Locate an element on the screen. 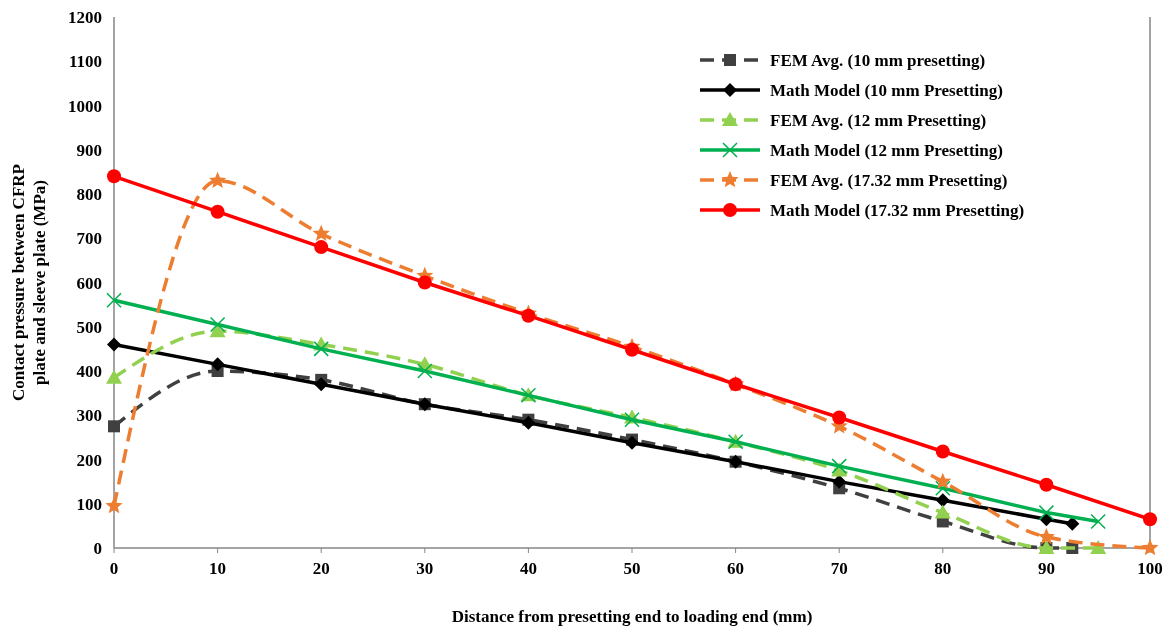 The height and width of the screenshot is (633, 1174). x-tick-label: 20 is located at coordinates (321, 568).